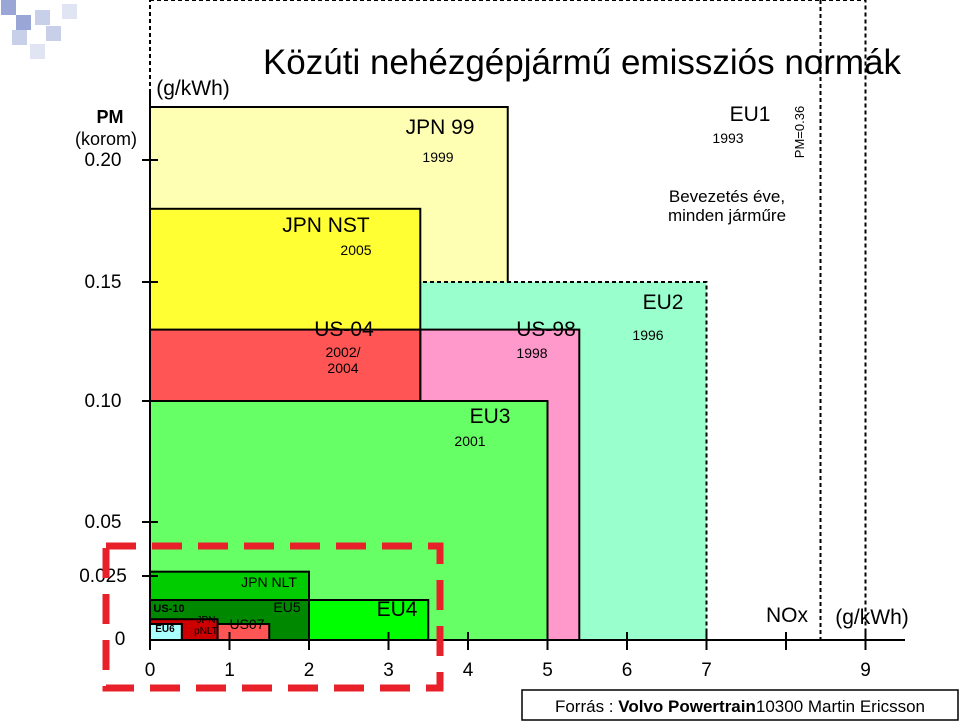  I want to click on label-us-98: US-98, so click(546, 329).